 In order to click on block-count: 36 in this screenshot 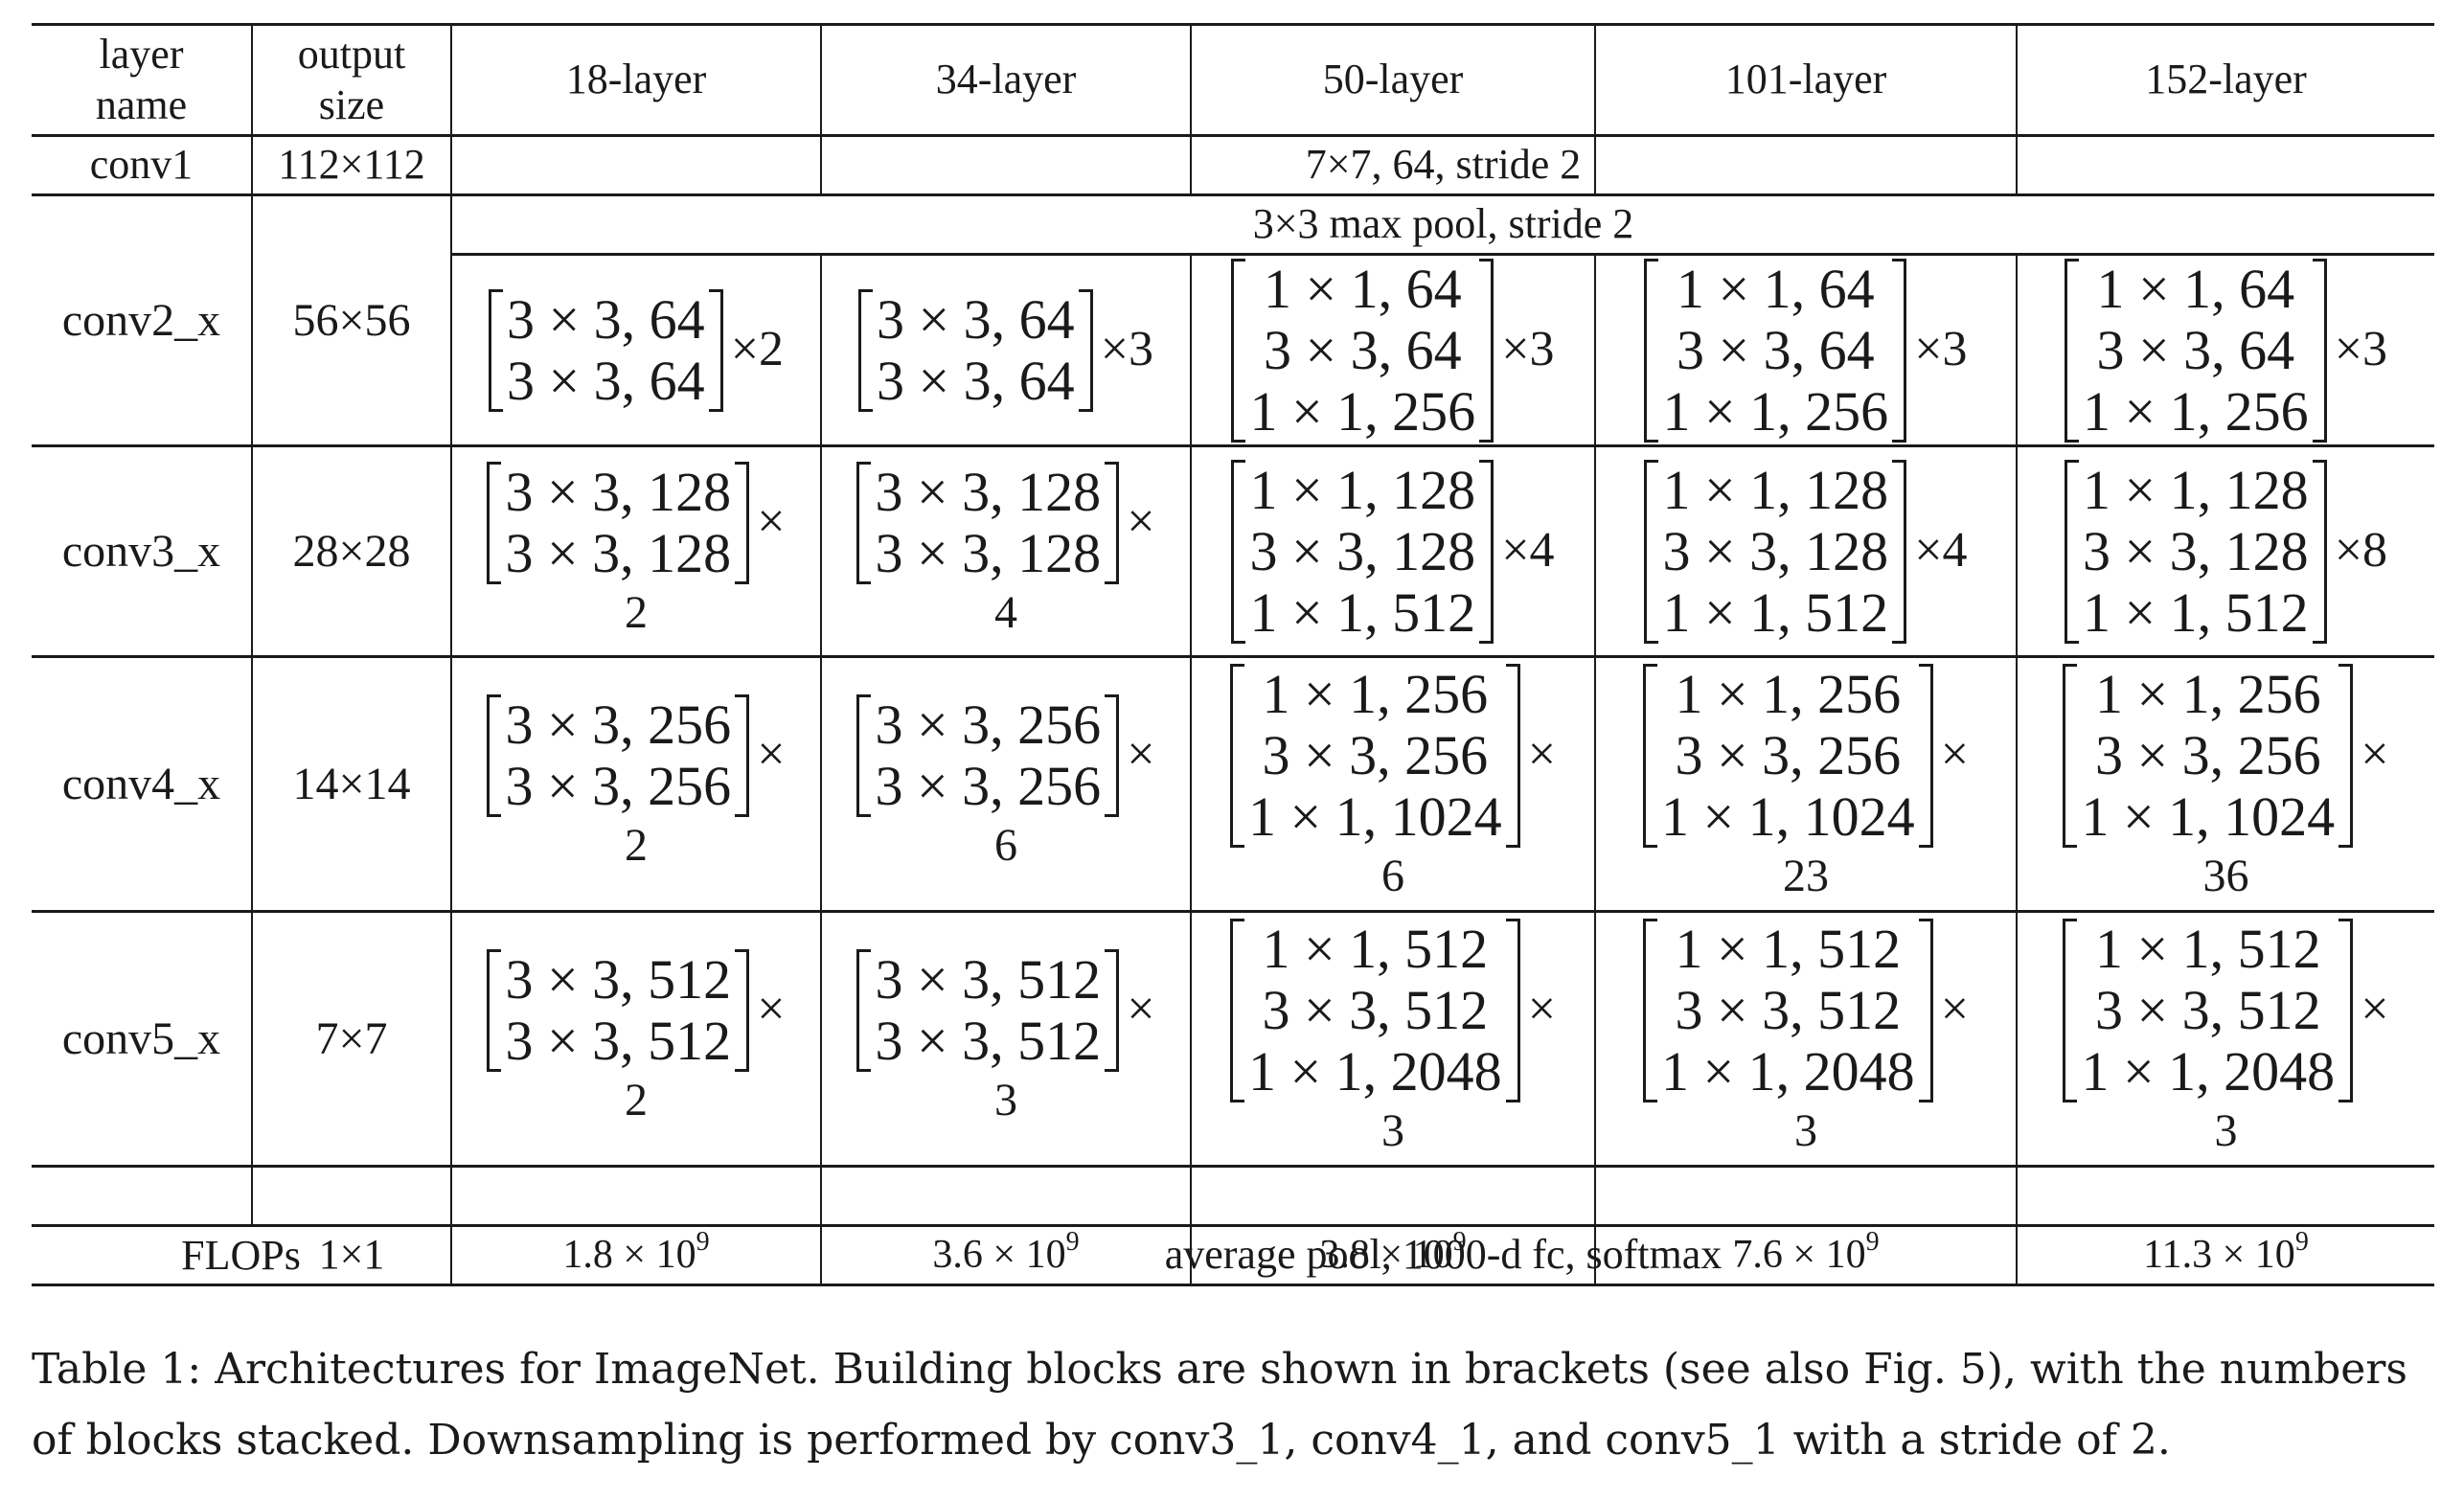, I will do `click(2225, 875)`.